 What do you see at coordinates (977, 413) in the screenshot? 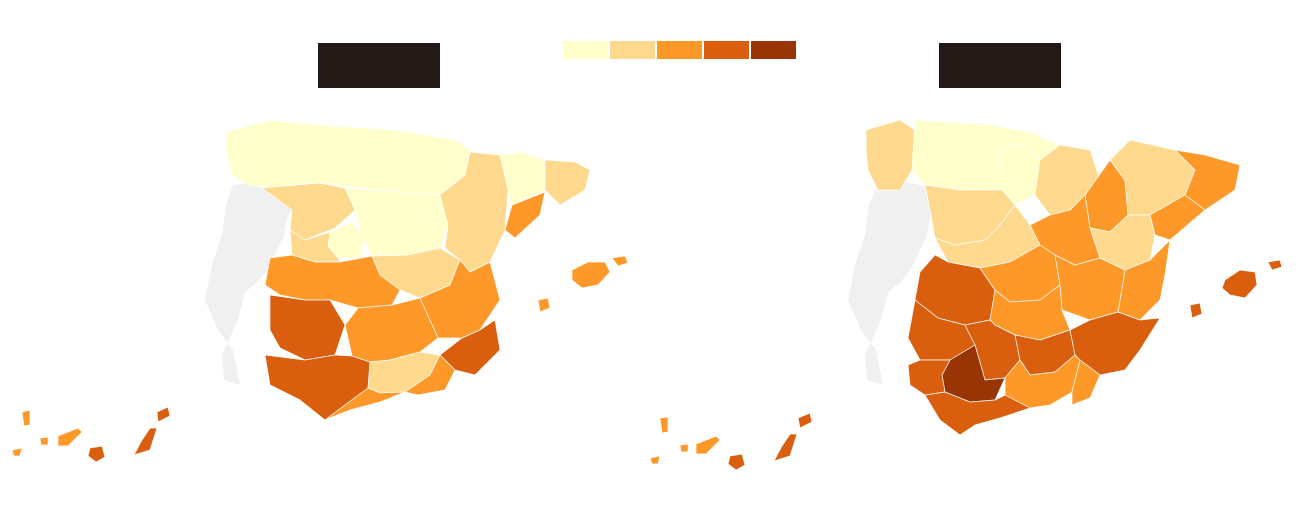
I see `region-cadiz-malaga` at bounding box center [977, 413].